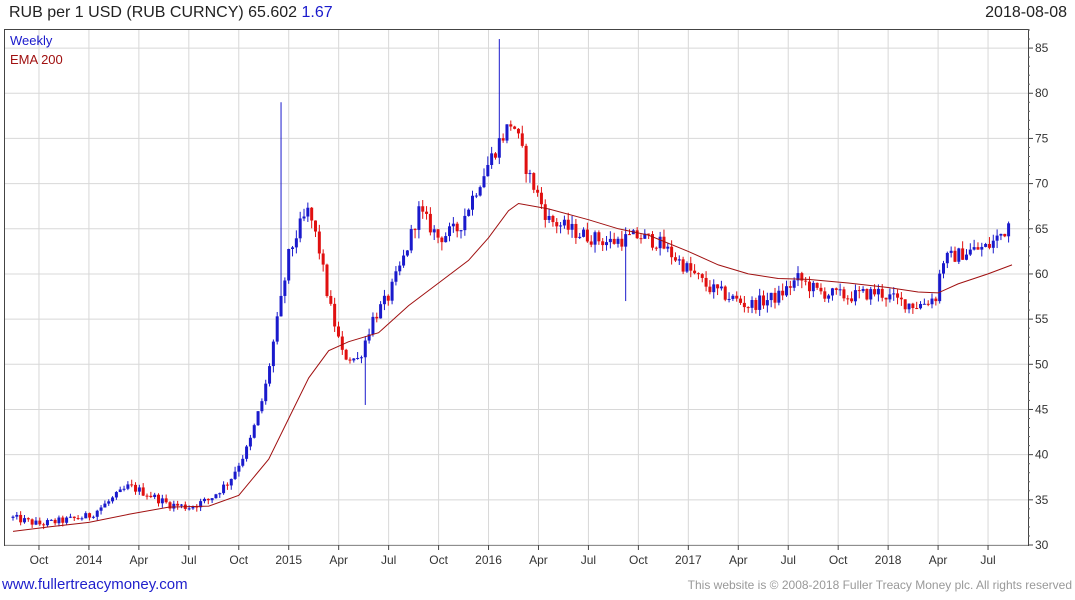  What do you see at coordinates (36, 59) in the screenshot?
I see `ema-legend: EMA 200` at bounding box center [36, 59].